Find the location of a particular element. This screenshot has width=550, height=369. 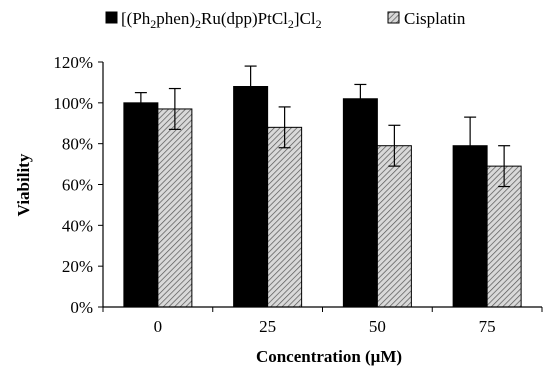

y-tick-label: 120% is located at coordinates (73, 62).